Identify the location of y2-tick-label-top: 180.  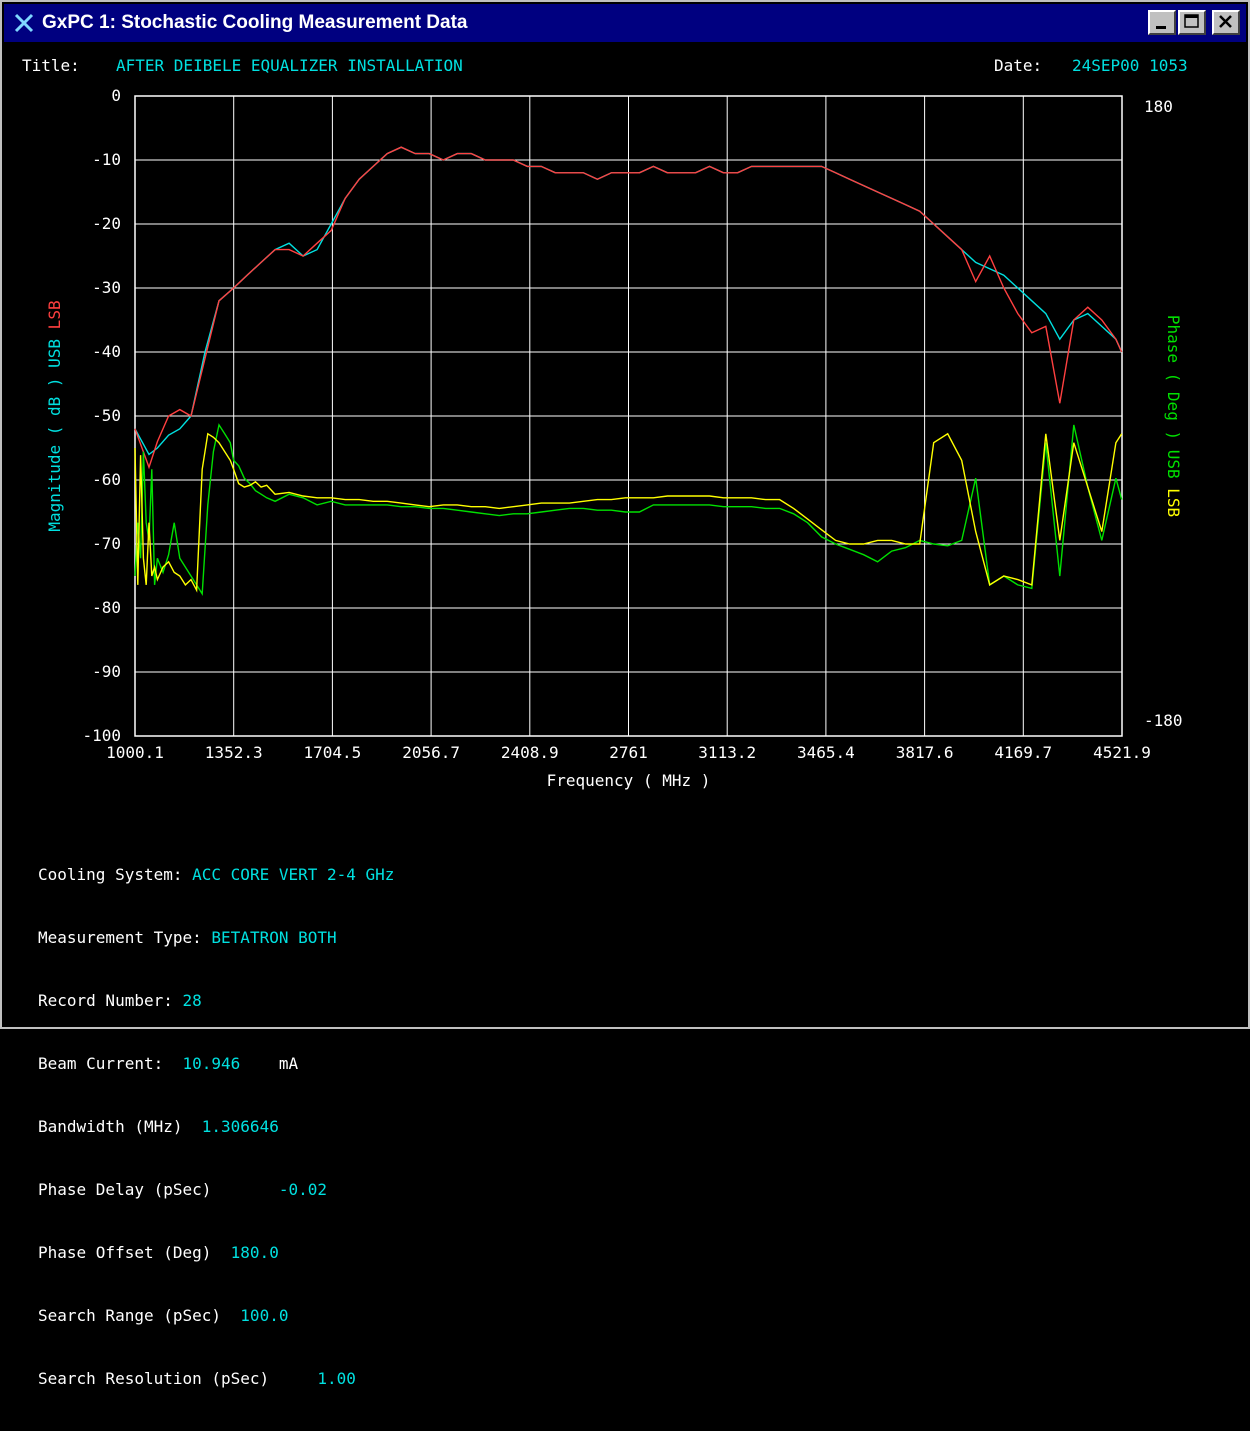
(1158, 106).